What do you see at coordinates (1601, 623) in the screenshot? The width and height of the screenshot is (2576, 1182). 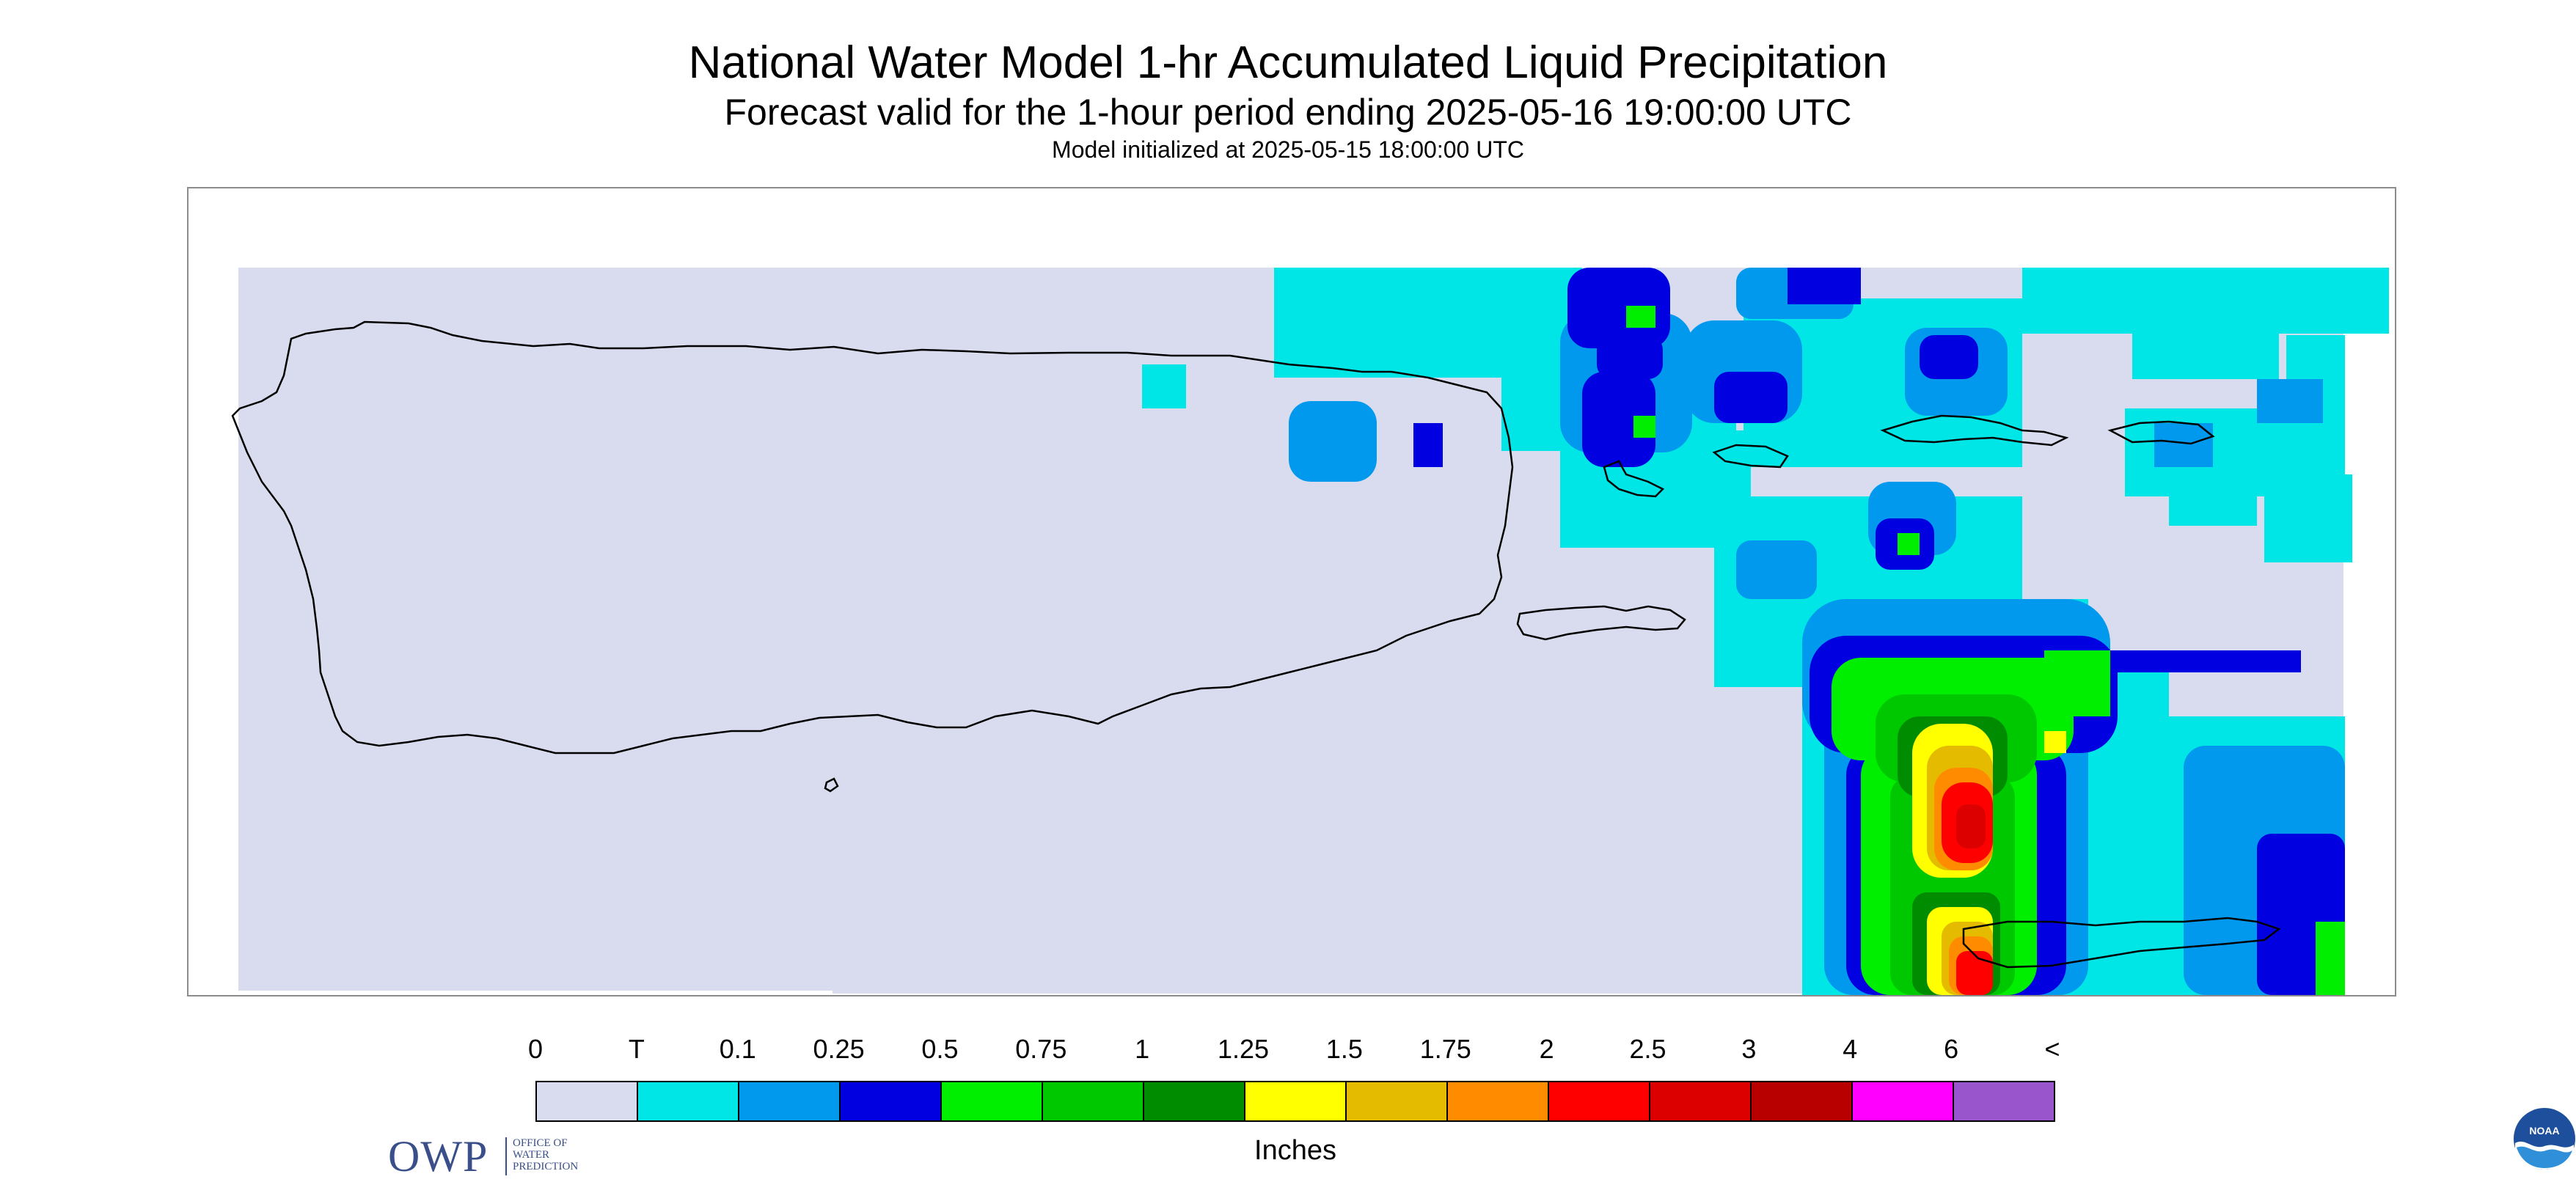 I see `vieques-coastline` at bounding box center [1601, 623].